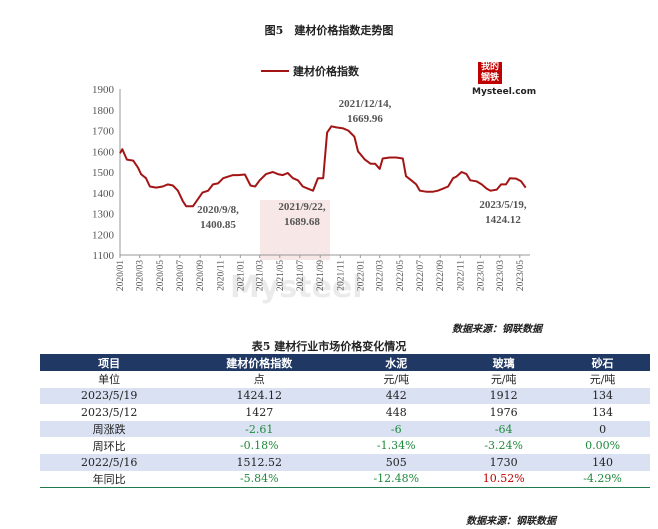  Describe the element at coordinates (321, 275) in the screenshot. I see `x-tick-label: 2021/09` at that location.